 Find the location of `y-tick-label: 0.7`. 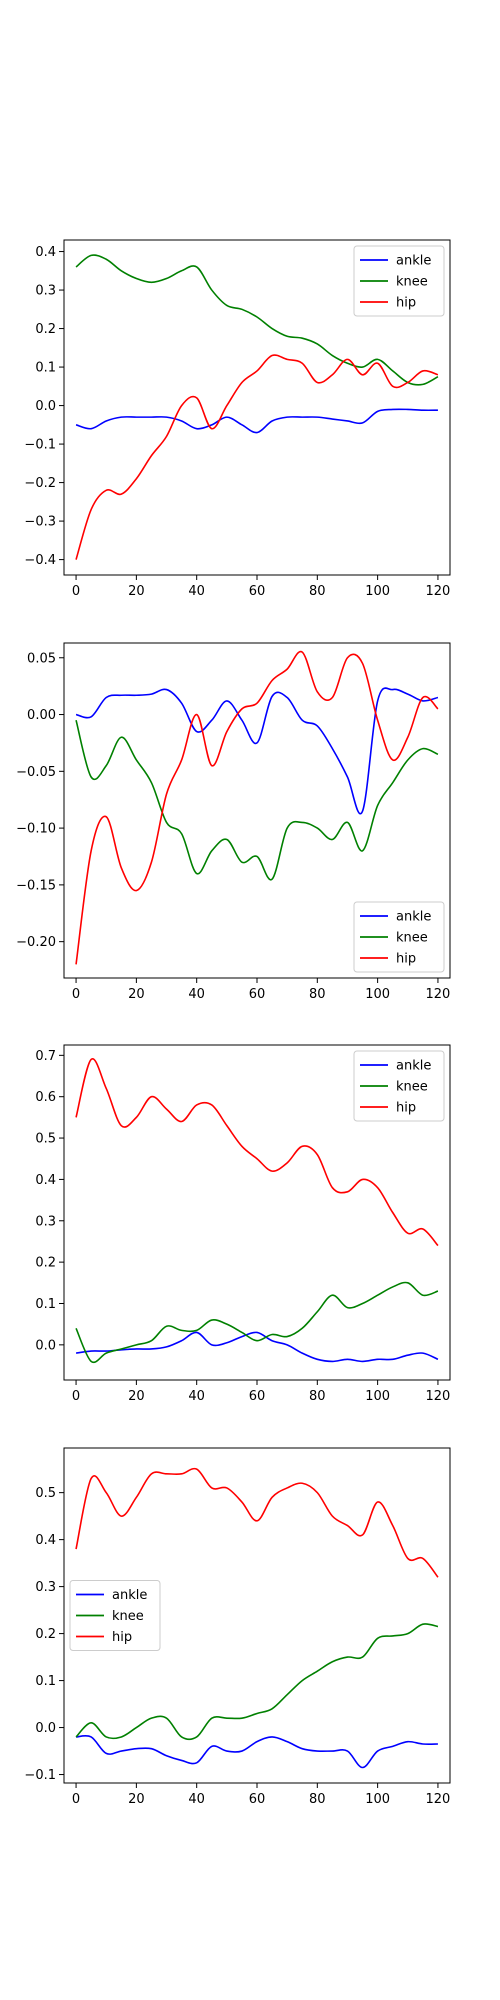

y-tick-label: 0.7 is located at coordinates (45, 1056).